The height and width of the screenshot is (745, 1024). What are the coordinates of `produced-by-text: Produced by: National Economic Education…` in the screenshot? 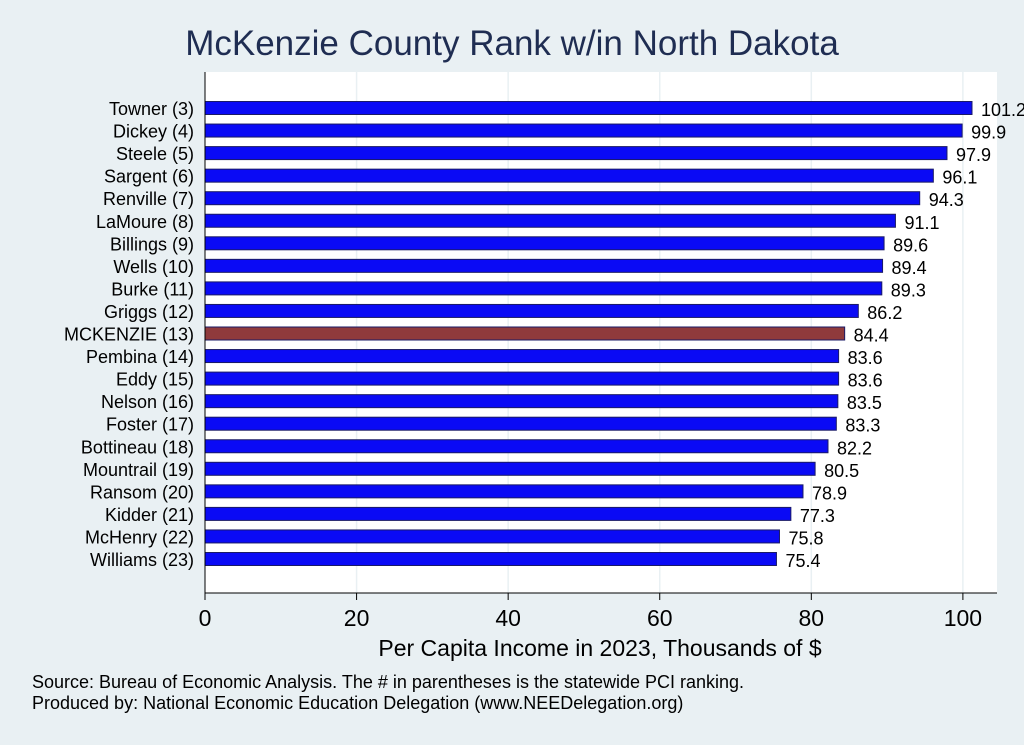 It's located at (358, 703).